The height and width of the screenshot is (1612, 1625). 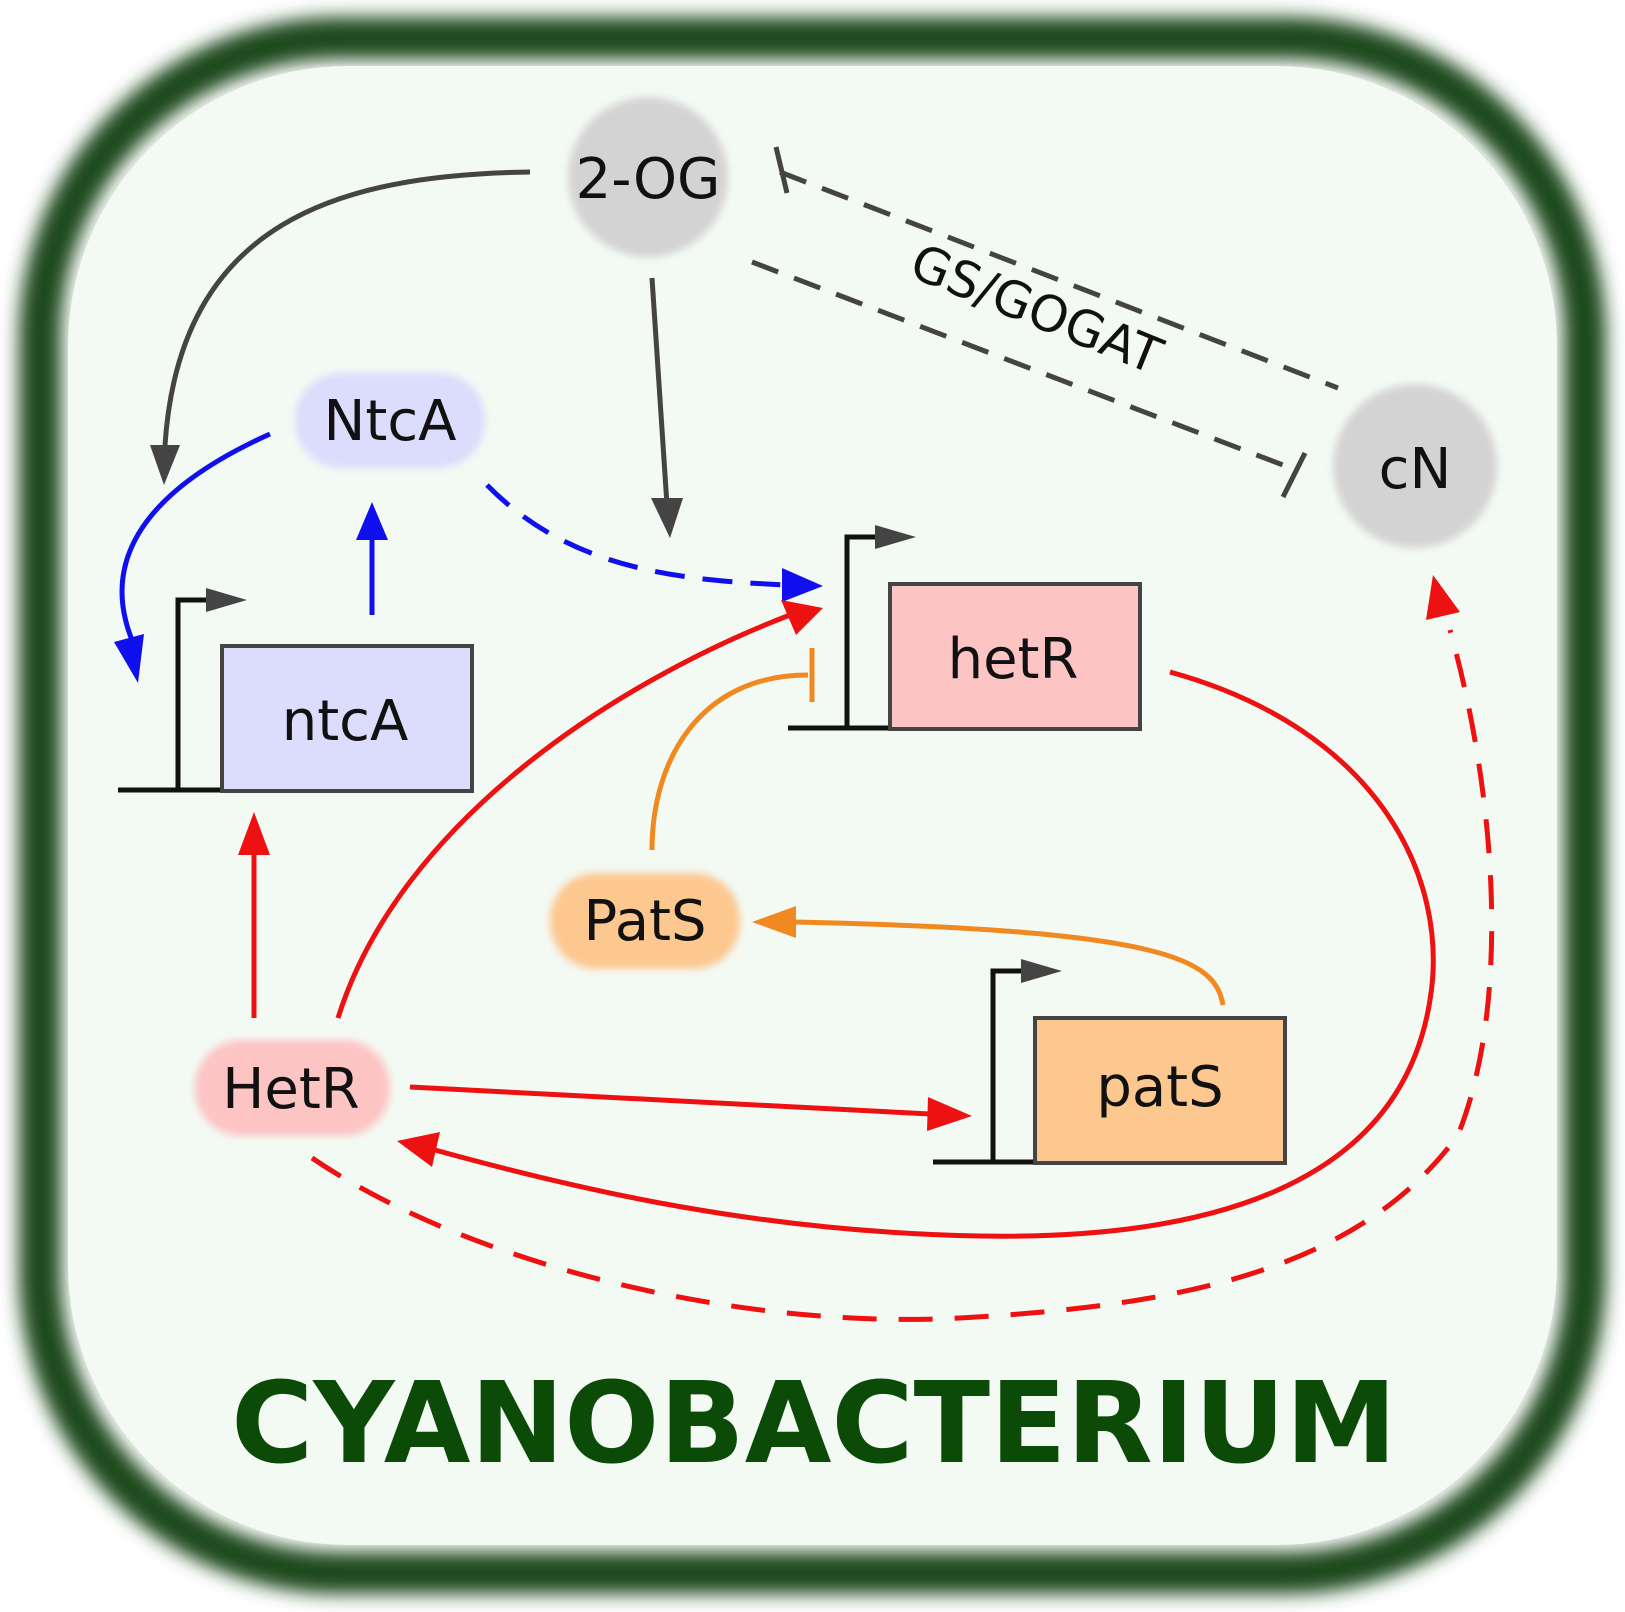 I want to click on hetr-to-hetr-promoter-arrowhead, so click(x=802, y=617).